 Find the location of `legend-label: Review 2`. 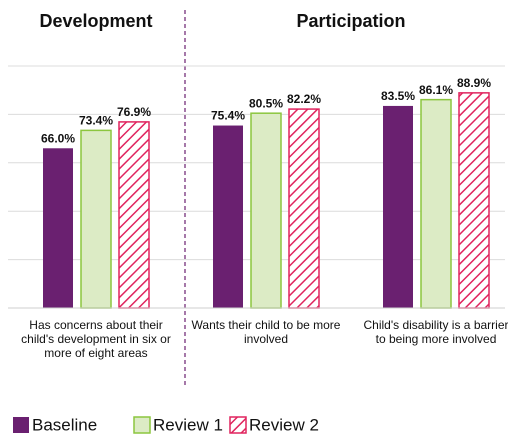

legend-label: Review 2 is located at coordinates (284, 424).